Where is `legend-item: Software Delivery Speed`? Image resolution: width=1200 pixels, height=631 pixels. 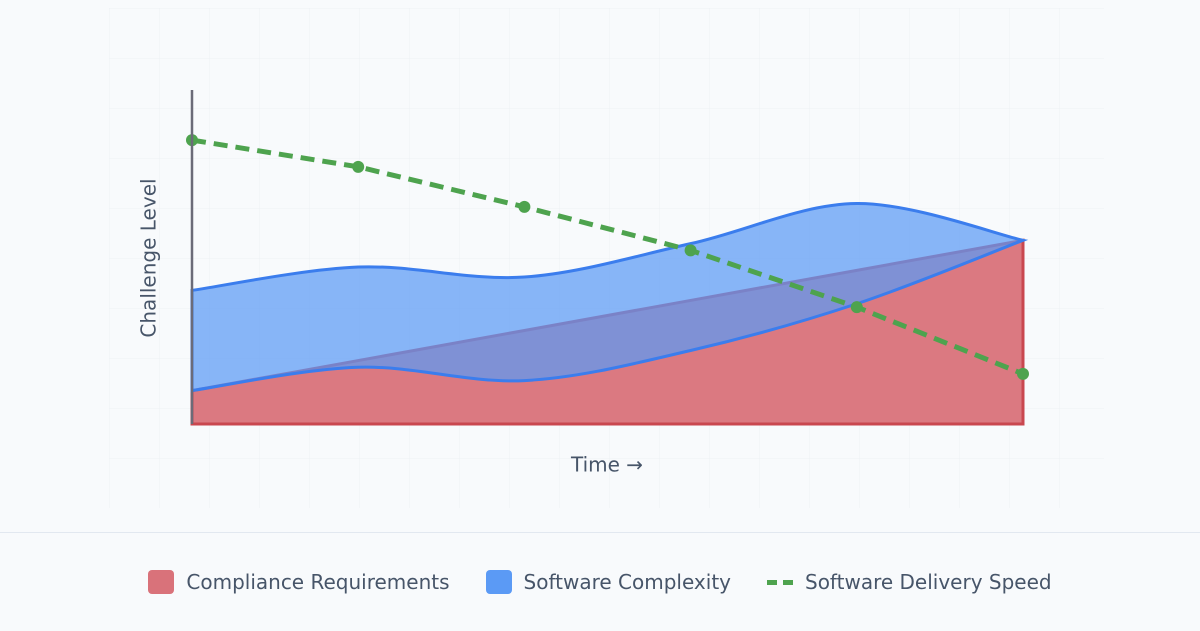
legend-item: Software Delivery Speed is located at coordinates (909, 582).